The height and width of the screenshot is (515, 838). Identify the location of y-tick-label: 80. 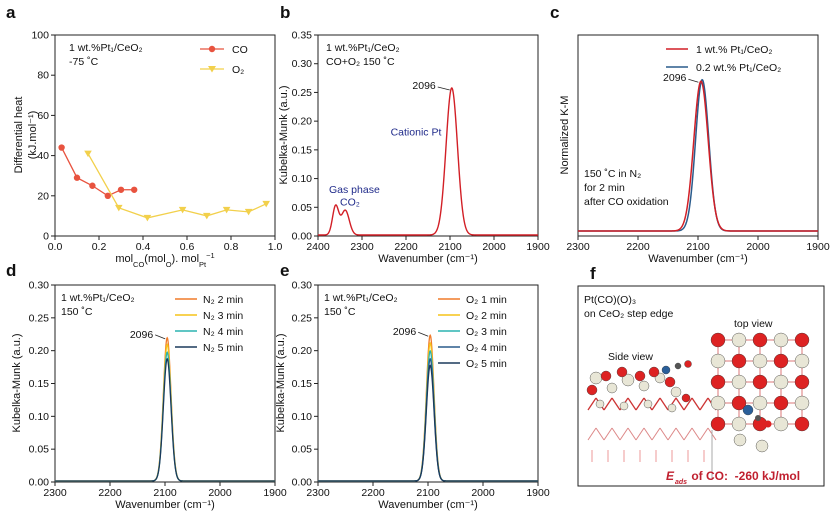
(43, 76).